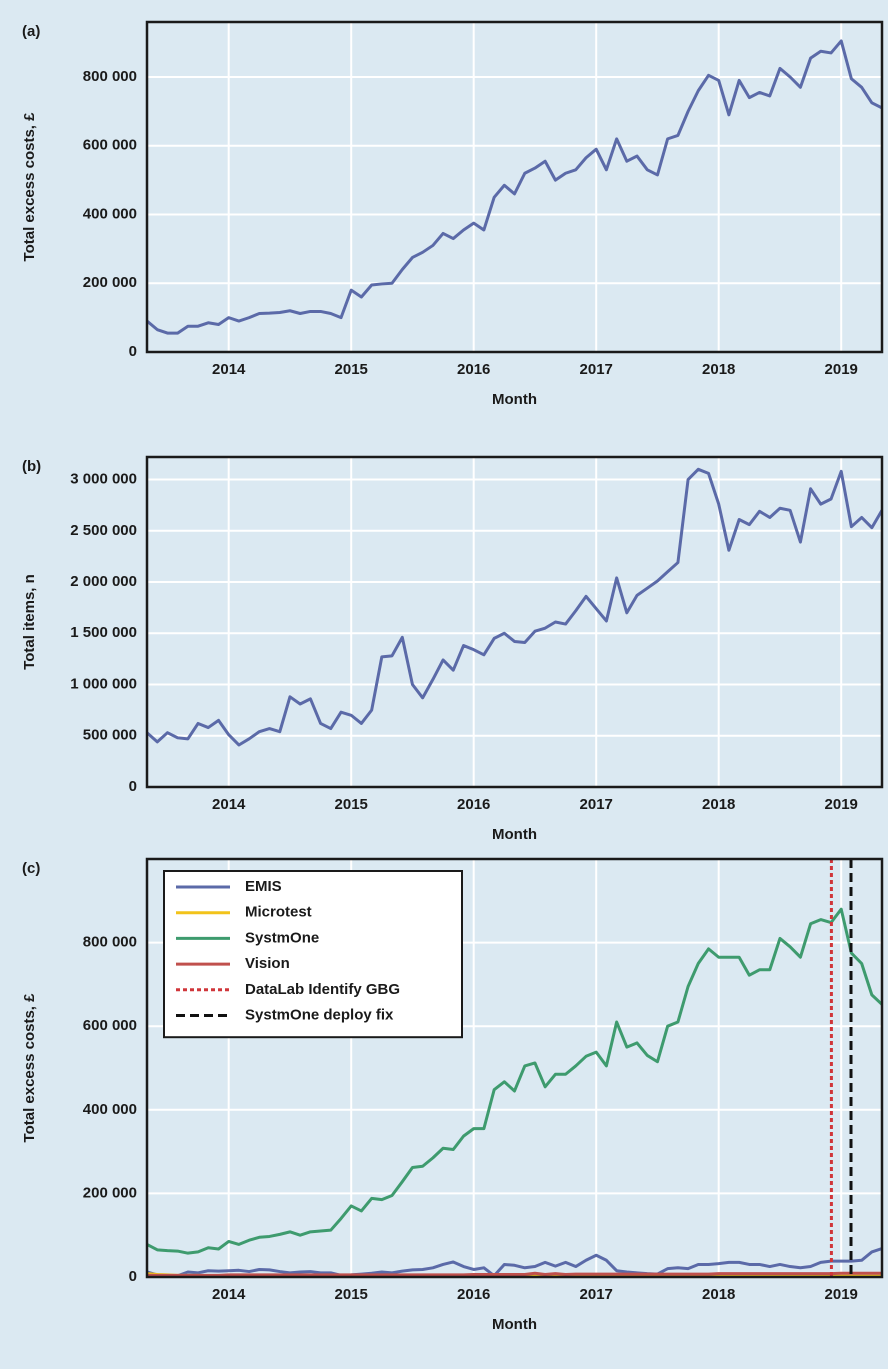  What do you see at coordinates (319, 1014) in the screenshot?
I see `legend-label: SystmOne deploy fix` at bounding box center [319, 1014].